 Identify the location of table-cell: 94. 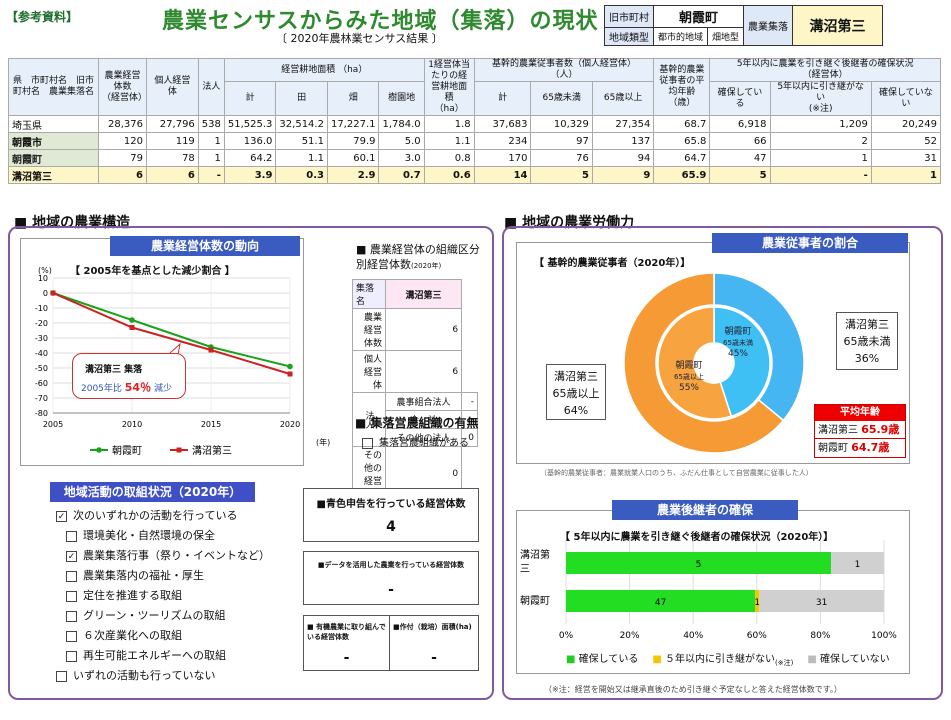
(623, 158).